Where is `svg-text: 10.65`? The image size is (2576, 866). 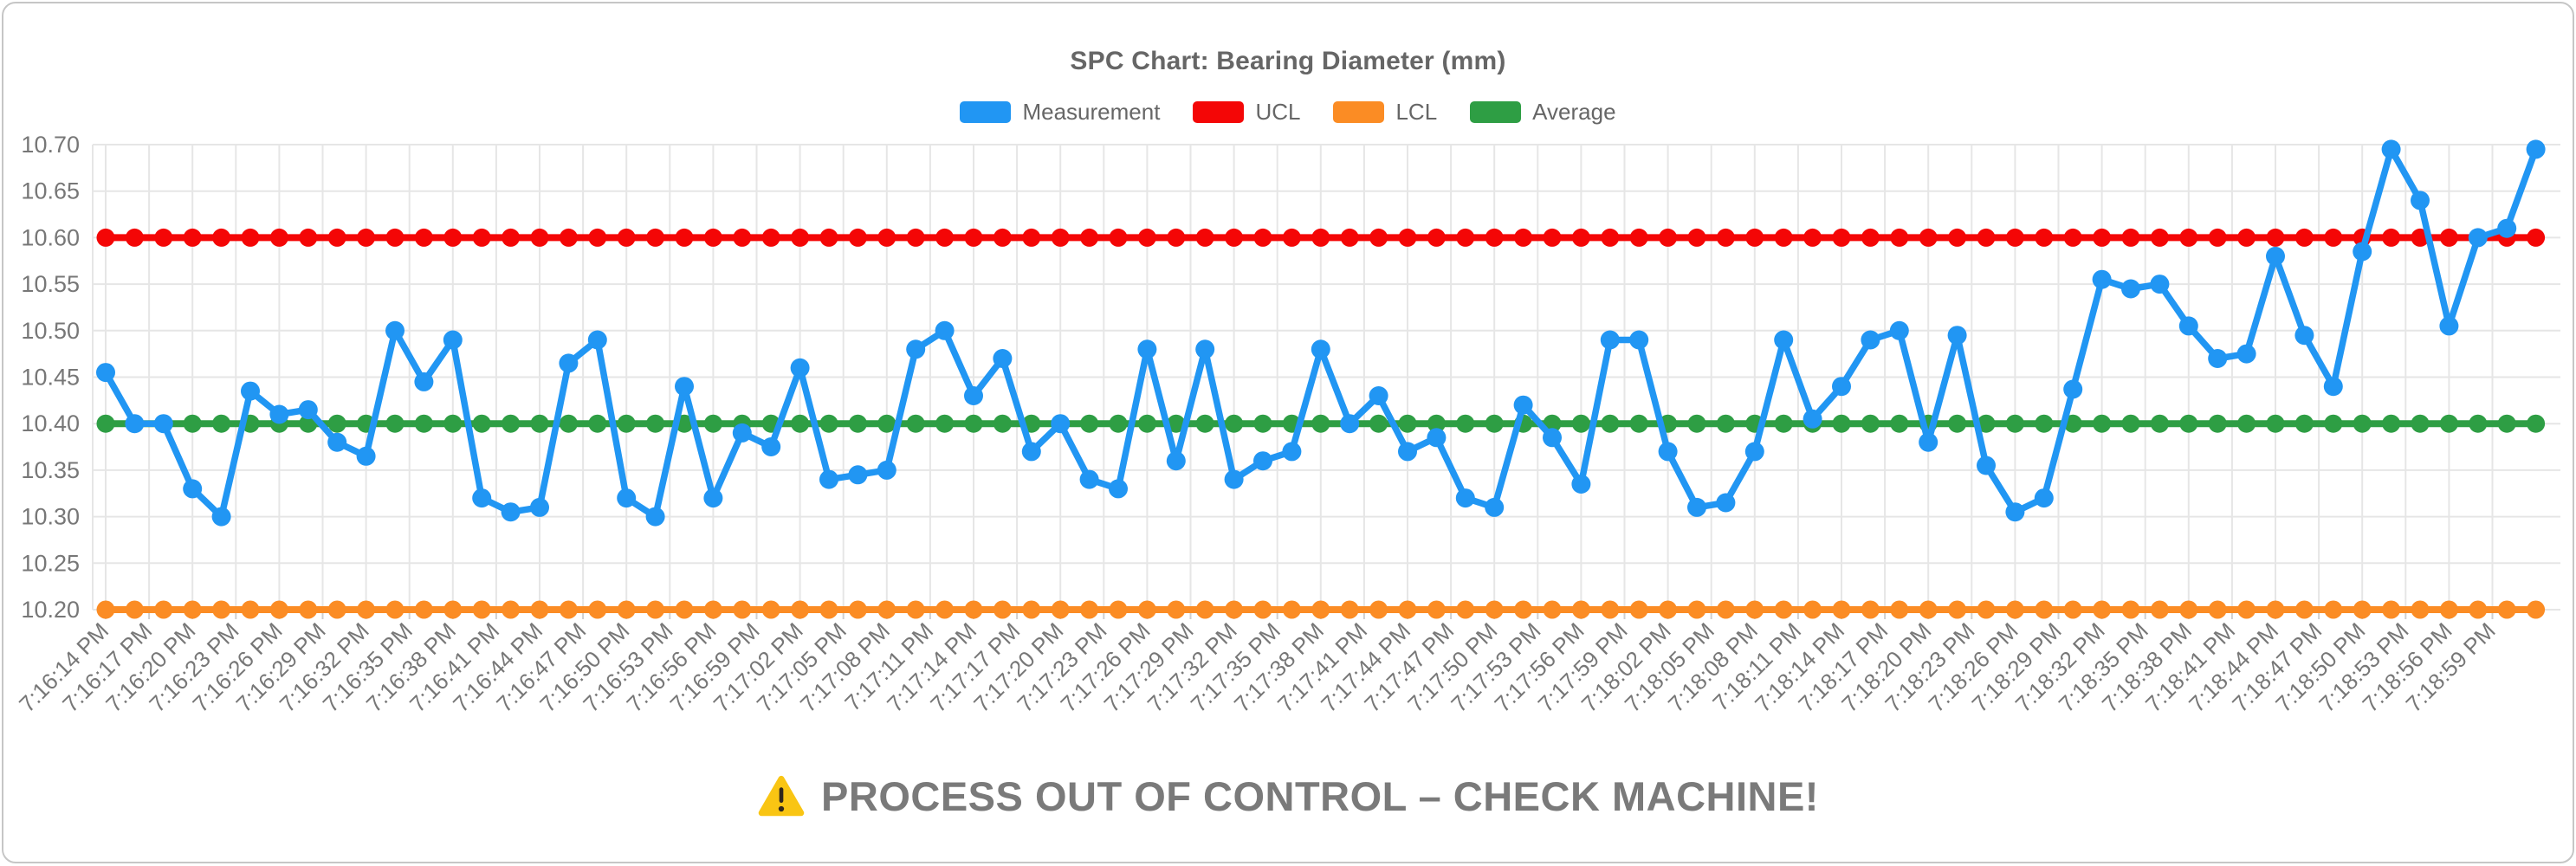 svg-text: 10.65 is located at coordinates (50, 191).